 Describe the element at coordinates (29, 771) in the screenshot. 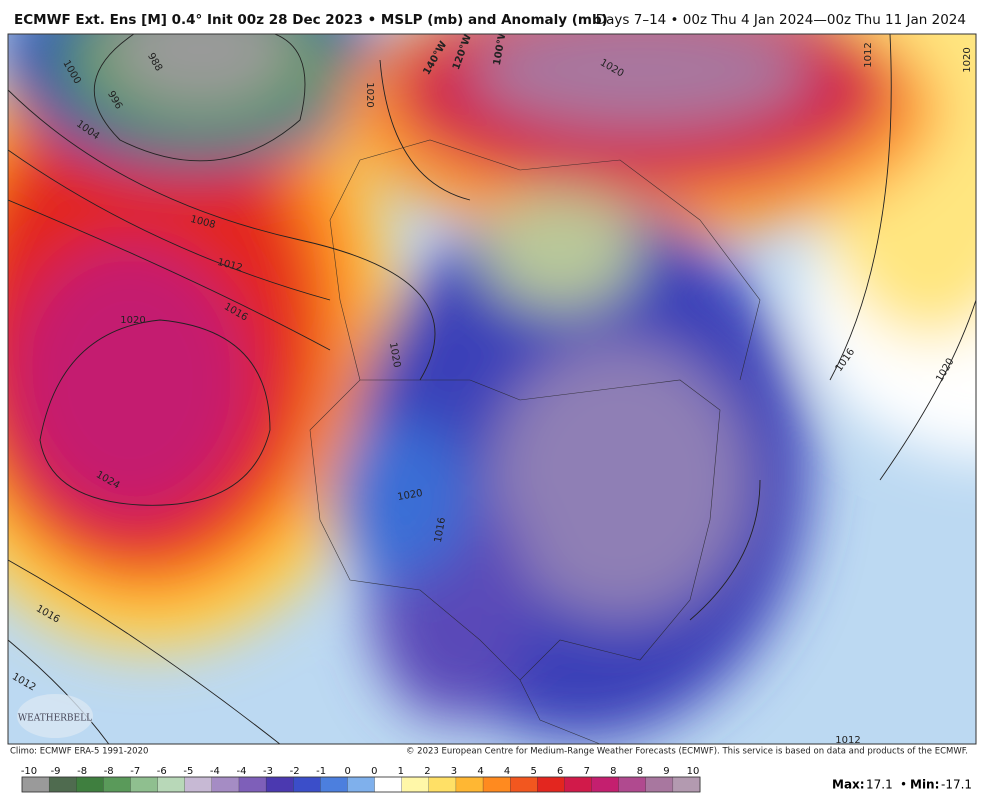

I see `colorbar-label: -10` at that location.